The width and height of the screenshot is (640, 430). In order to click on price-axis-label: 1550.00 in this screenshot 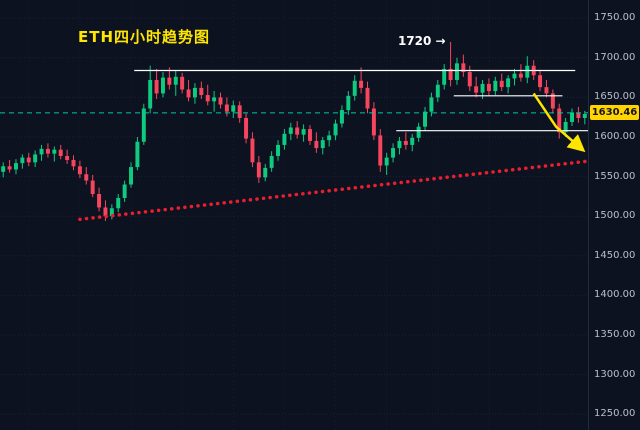, I will do `click(615, 176)`.